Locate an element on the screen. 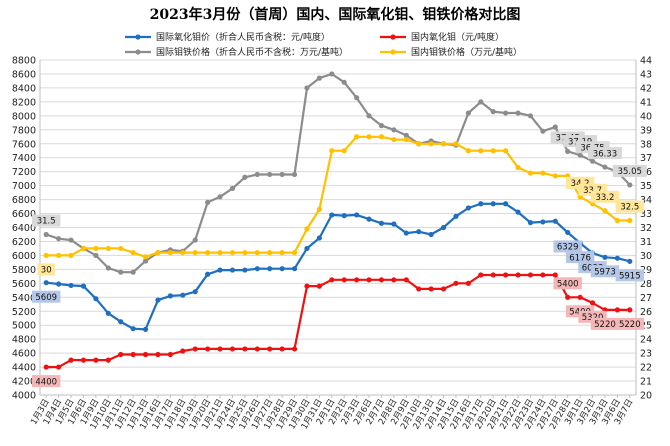 This screenshot has height=446, width=670. data-label: 5609 is located at coordinates (46, 298).